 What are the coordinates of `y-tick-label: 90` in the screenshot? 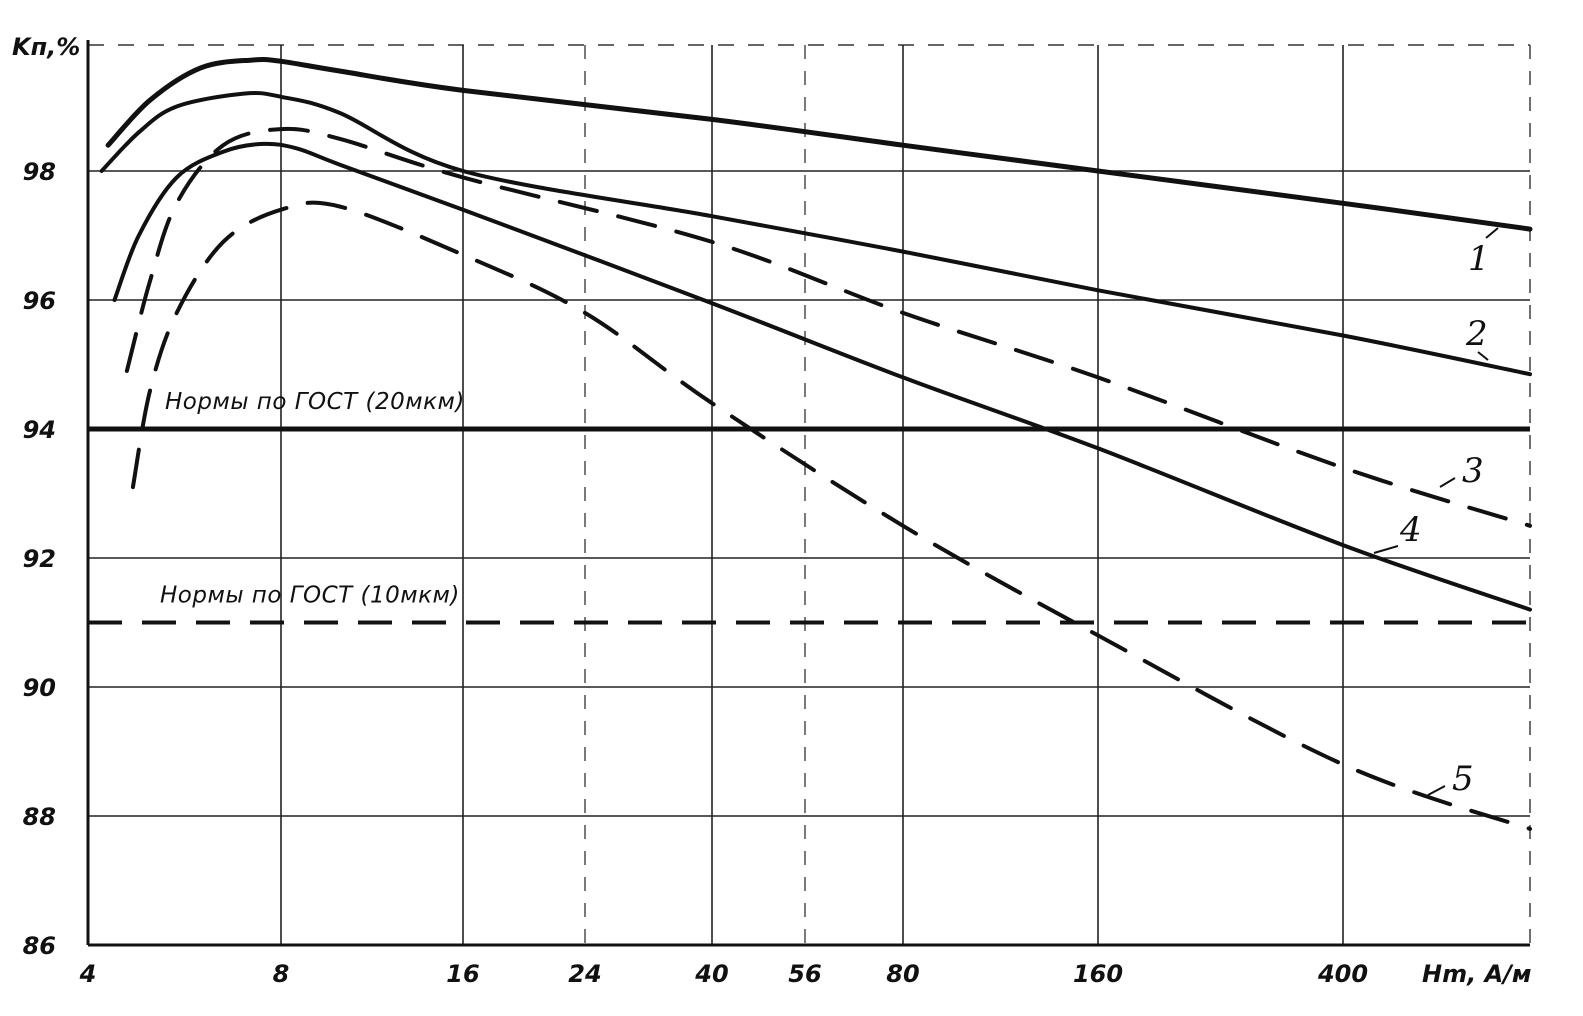 It's located at (39, 688).